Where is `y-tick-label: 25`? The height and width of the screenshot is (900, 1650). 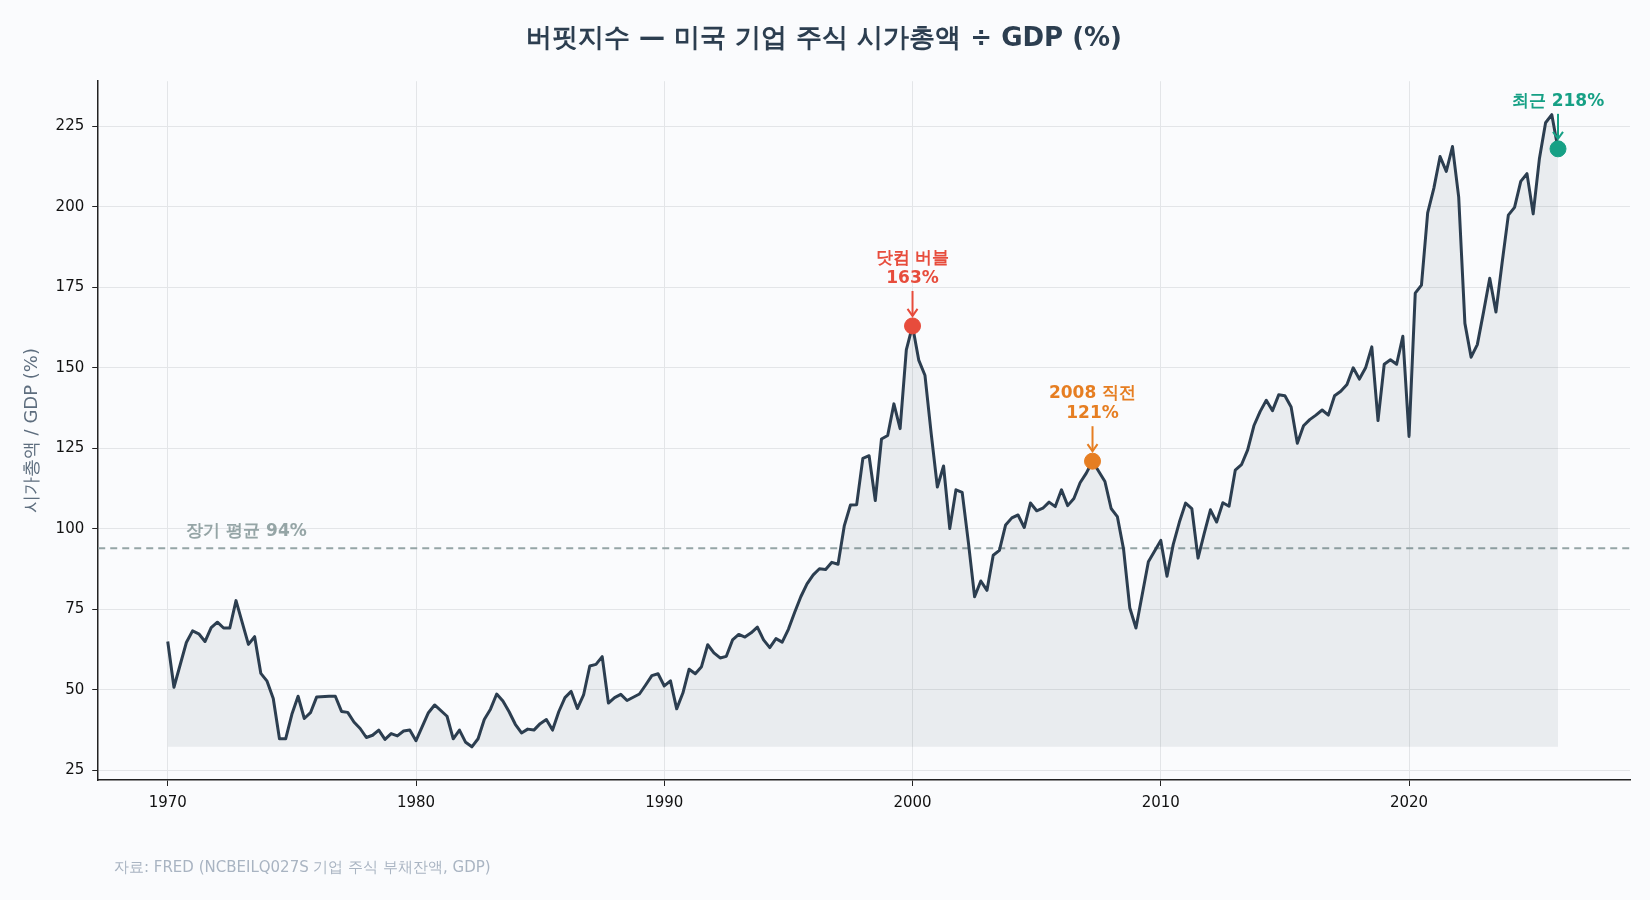 y-tick-label: 25 is located at coordinates (75, 769).